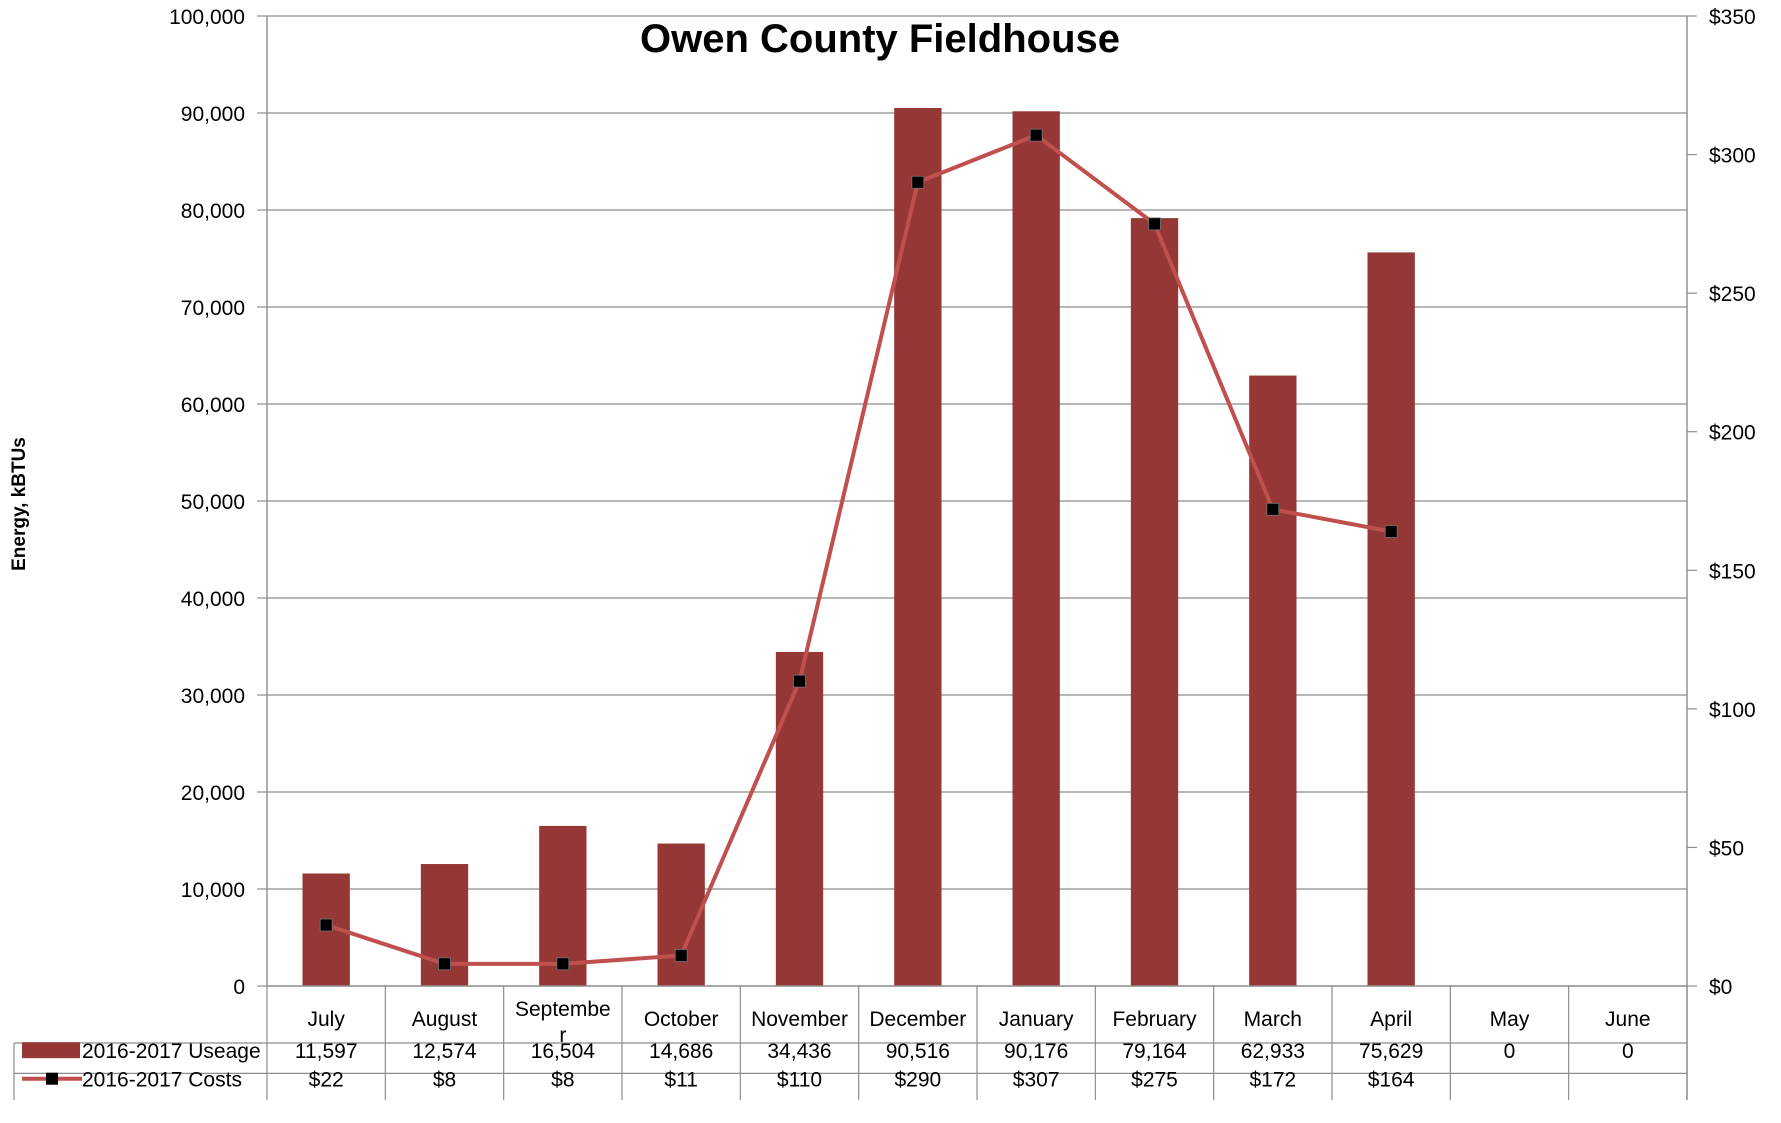 This screenshot has width=1781, height=1123. Describe the element at coordinates (799, 1051) in the screenshot. I see `data-table-cell: 34,436` at that location.